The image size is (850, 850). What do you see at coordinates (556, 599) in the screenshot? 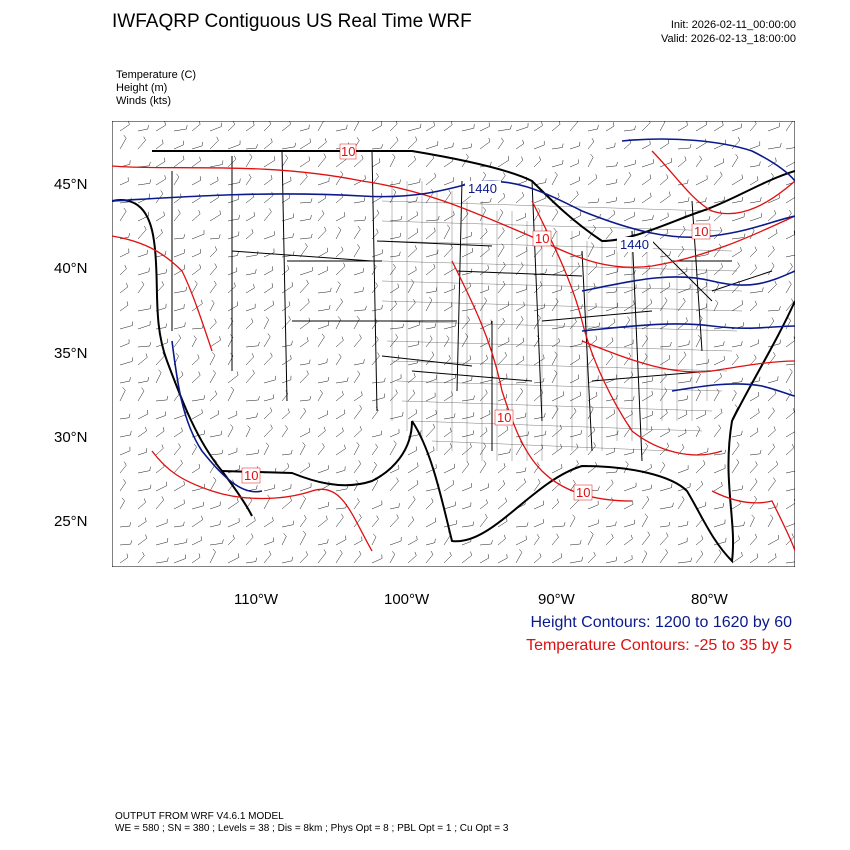
I see `lon-label: 90°W` at bounding box center [556, 599].